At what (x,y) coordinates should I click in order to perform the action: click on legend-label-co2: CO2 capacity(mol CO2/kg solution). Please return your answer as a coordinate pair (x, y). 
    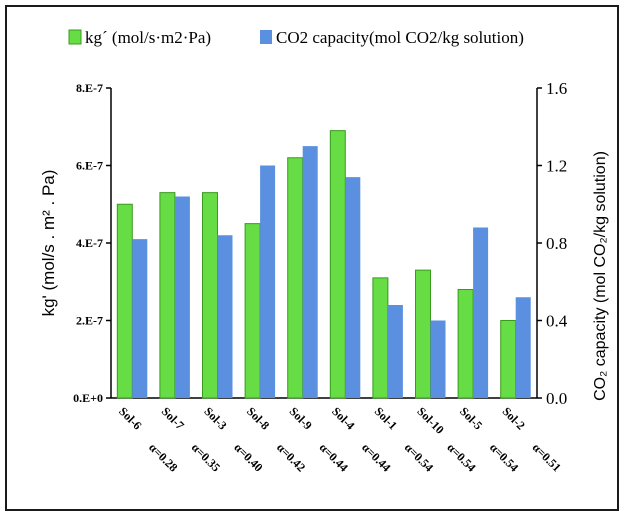
    Looking at the image, I should click on (400, 37).